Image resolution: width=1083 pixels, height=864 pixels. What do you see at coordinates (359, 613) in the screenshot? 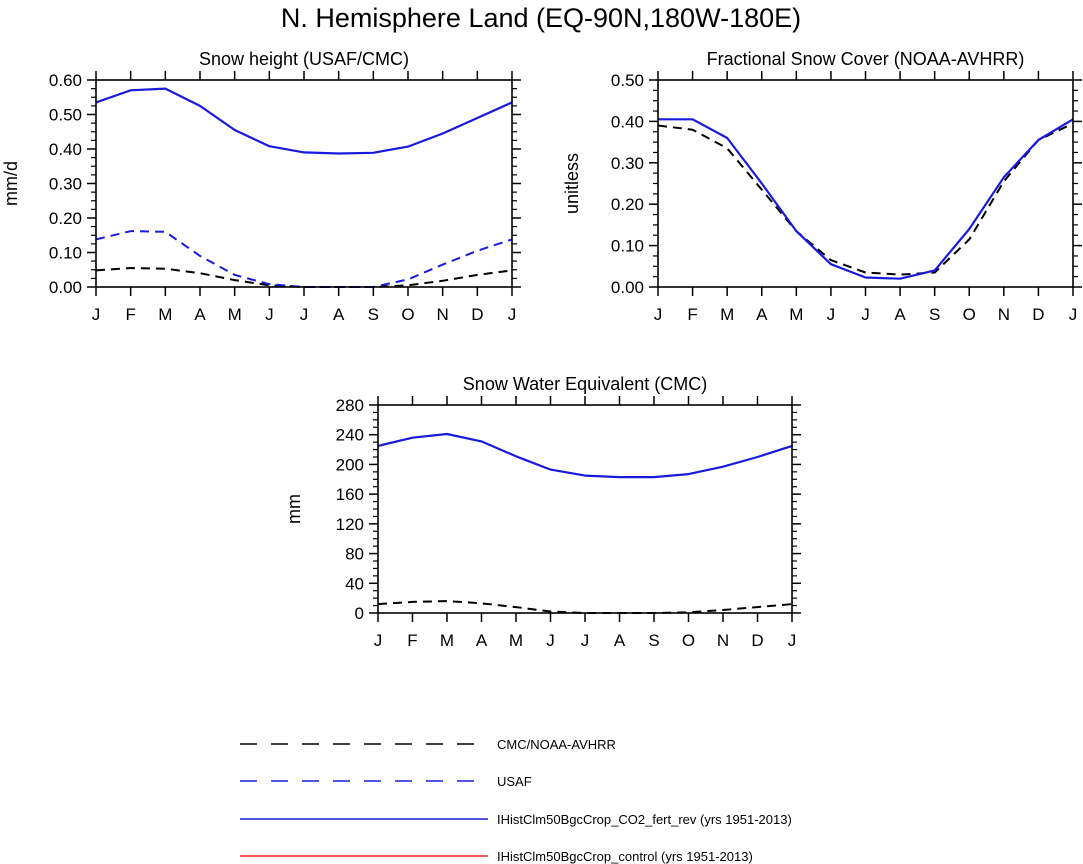
I see `y-tick-label: 0` at bounding box center [359, 613].